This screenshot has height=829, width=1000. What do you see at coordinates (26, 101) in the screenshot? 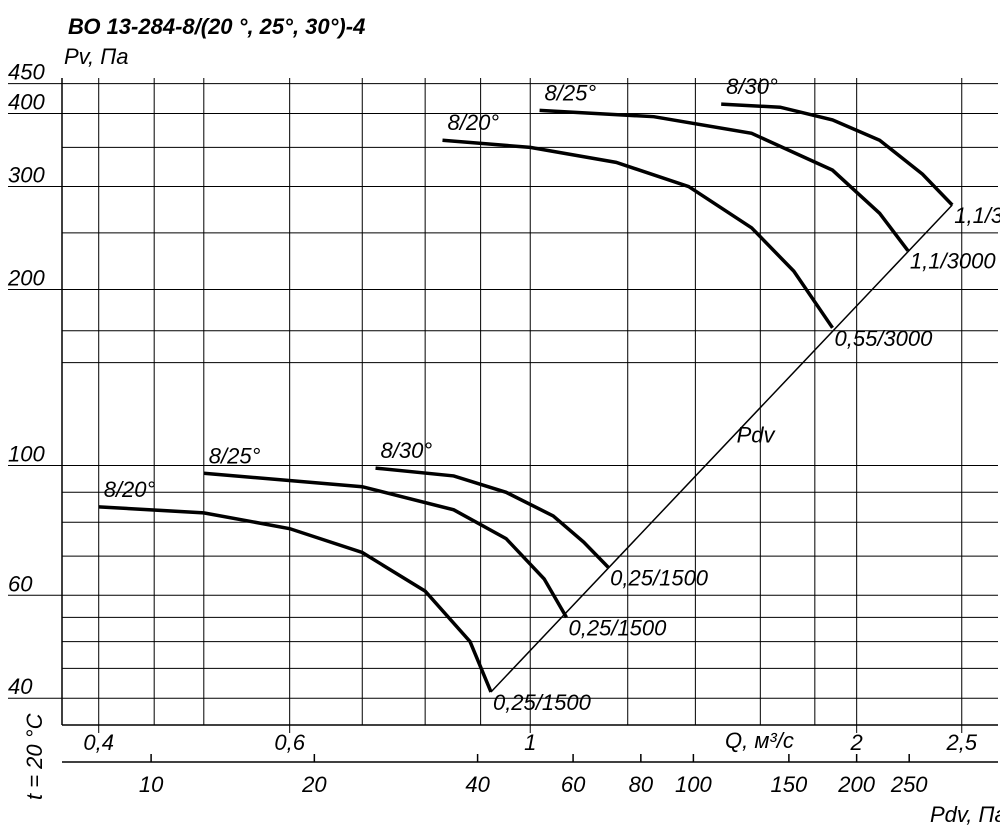
I see `y-tick-label: 400` at bounding box center [26, 101].